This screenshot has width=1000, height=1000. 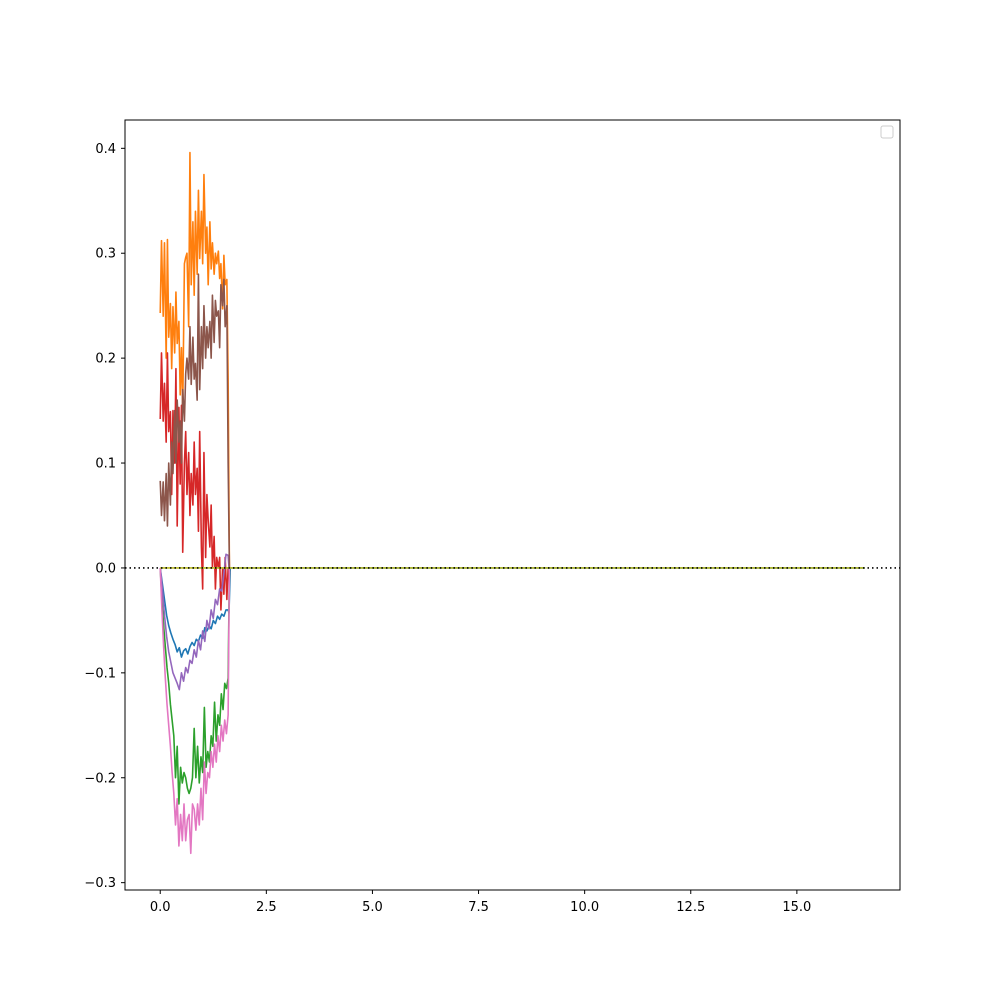 What do you see at coordinates (100, 673) in the screenshot?
I see `y-tick-label: −0.1` at bounding box center [100, 673].